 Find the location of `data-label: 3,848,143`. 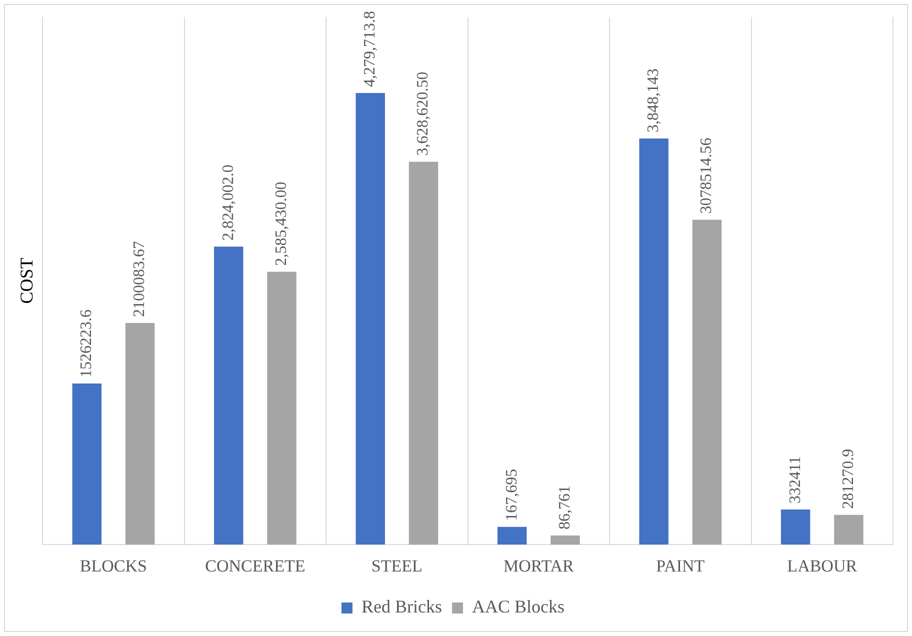

data-label: 3,848,143 is located at coordinates (653, 100).